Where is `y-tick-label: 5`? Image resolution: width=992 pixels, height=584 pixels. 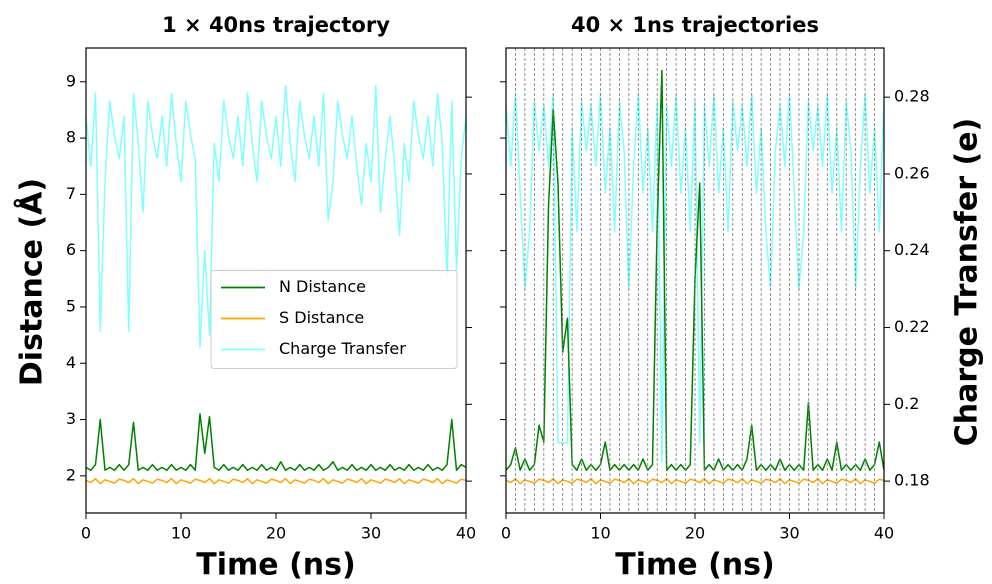
y-tick-label: 5 is located at coordinates (71, 305).